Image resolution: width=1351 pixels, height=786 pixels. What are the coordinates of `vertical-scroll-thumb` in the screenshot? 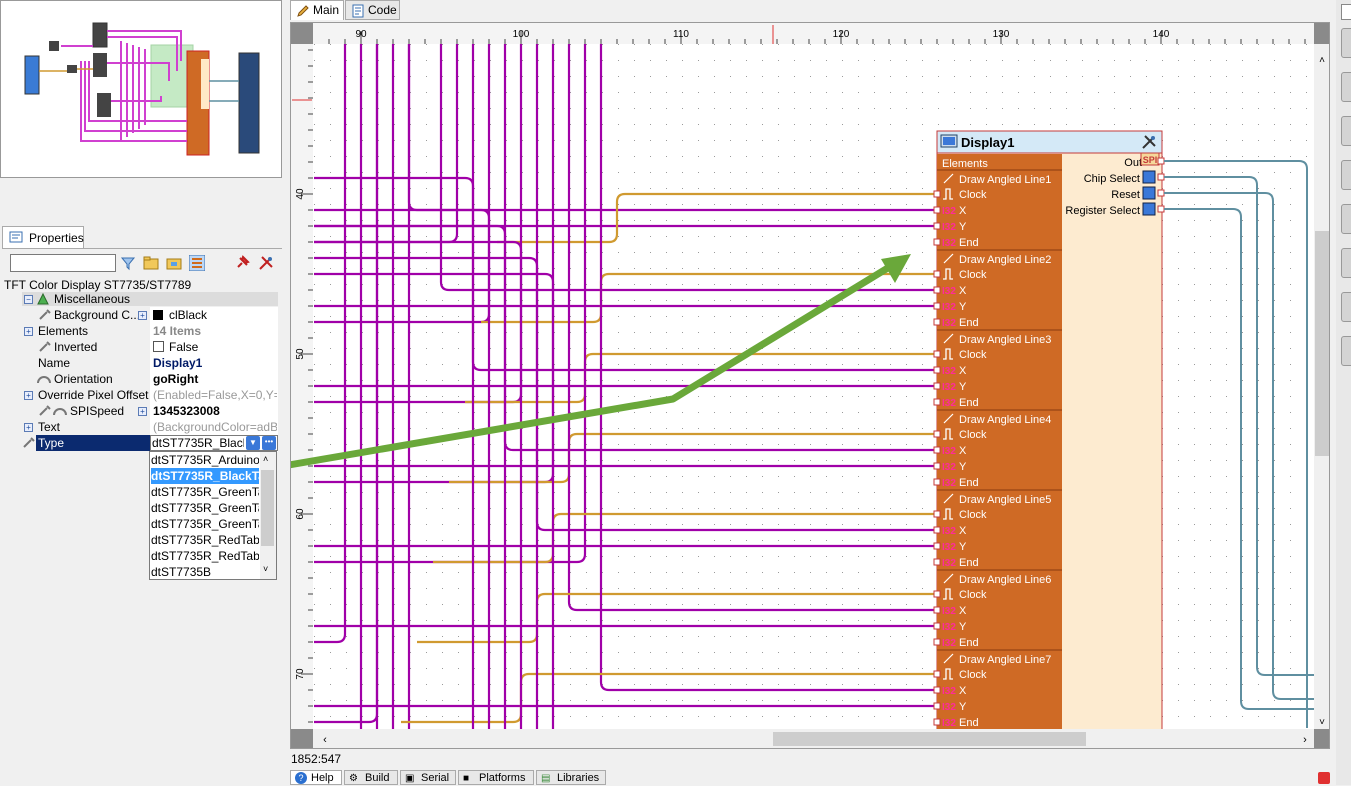 It's located at (1322, 343).